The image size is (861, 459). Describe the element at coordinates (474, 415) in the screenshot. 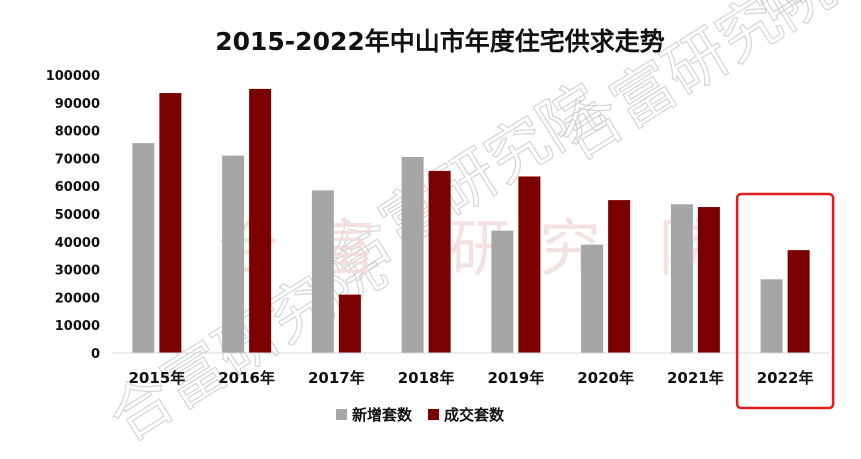

I see `legend-label: 成交套数` at that location.